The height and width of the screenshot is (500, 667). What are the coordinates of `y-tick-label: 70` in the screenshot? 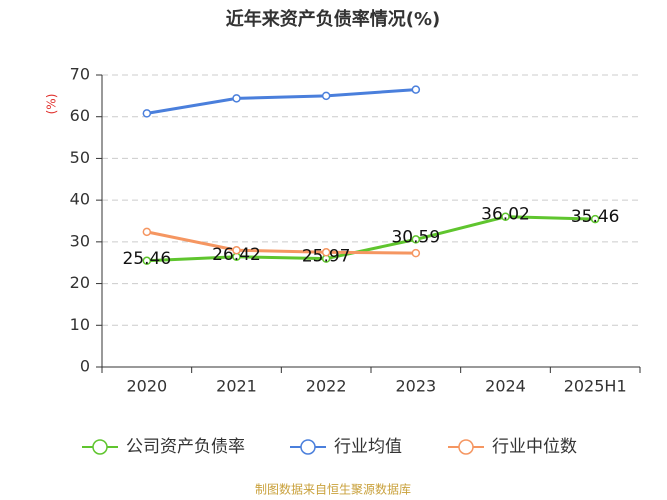 It's located at (80, 74).